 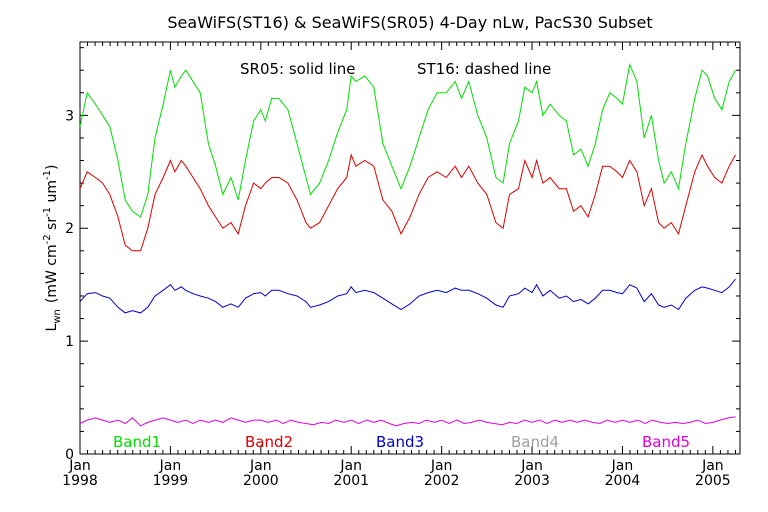 What do you see at coordinates (52, 327) in the screenshot?
I see `y-axis-symbol: L` at bounding box center [52, 327].